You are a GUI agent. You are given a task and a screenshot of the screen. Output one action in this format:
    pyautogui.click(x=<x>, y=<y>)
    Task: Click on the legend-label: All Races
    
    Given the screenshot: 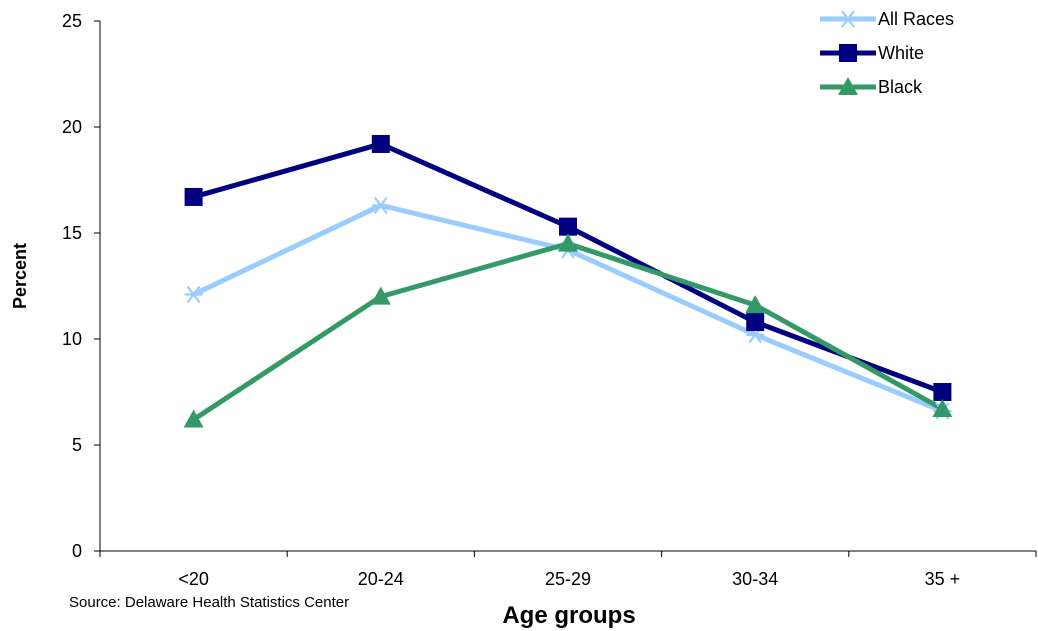 What is the action you would take?
    pyautogui.click(x=916, y=19)
    